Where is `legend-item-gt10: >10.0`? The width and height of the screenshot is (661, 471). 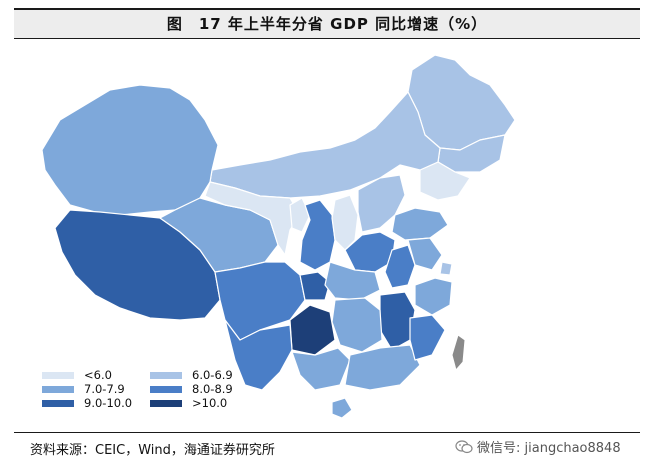
legend-item-gt10: >10.0 is located at coordinates (188, 403).